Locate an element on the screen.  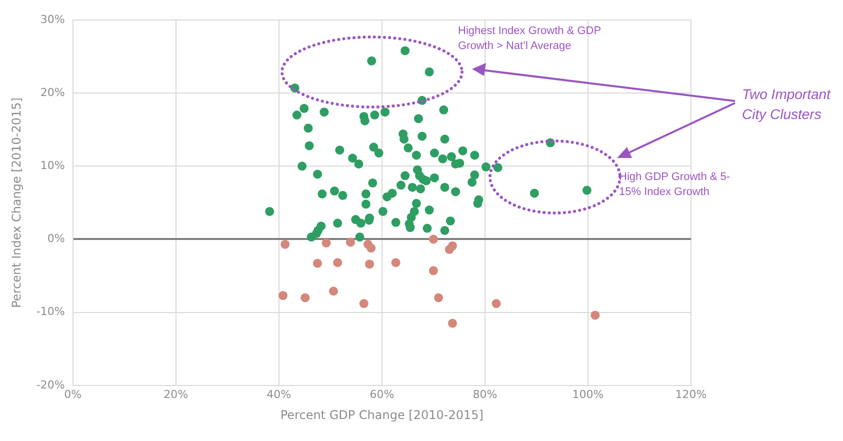
y-tick-label: 0% is located at coordinates (56, 239).